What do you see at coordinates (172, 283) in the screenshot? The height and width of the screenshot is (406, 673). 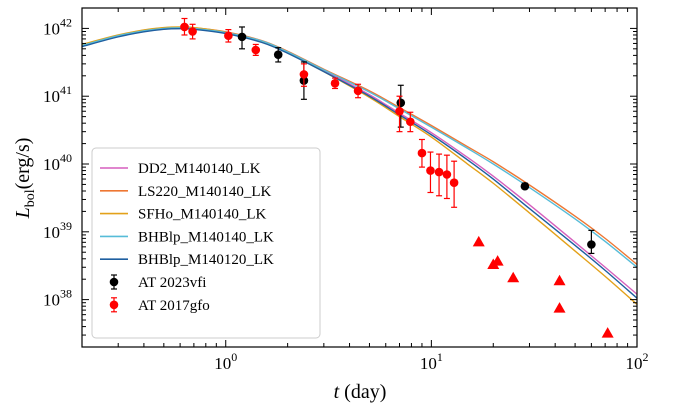 I see `legend-label: AT 2023vfi` at bounding box center [172, 283].